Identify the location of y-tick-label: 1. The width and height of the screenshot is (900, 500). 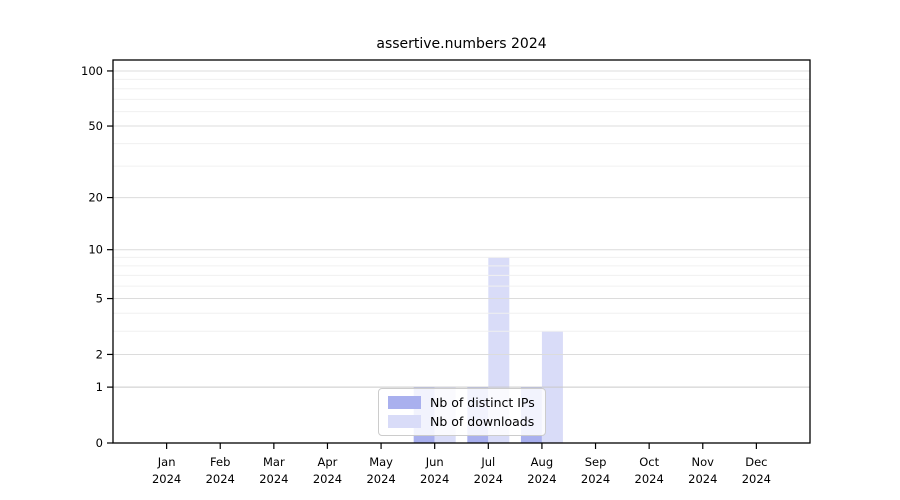
(99, 387).